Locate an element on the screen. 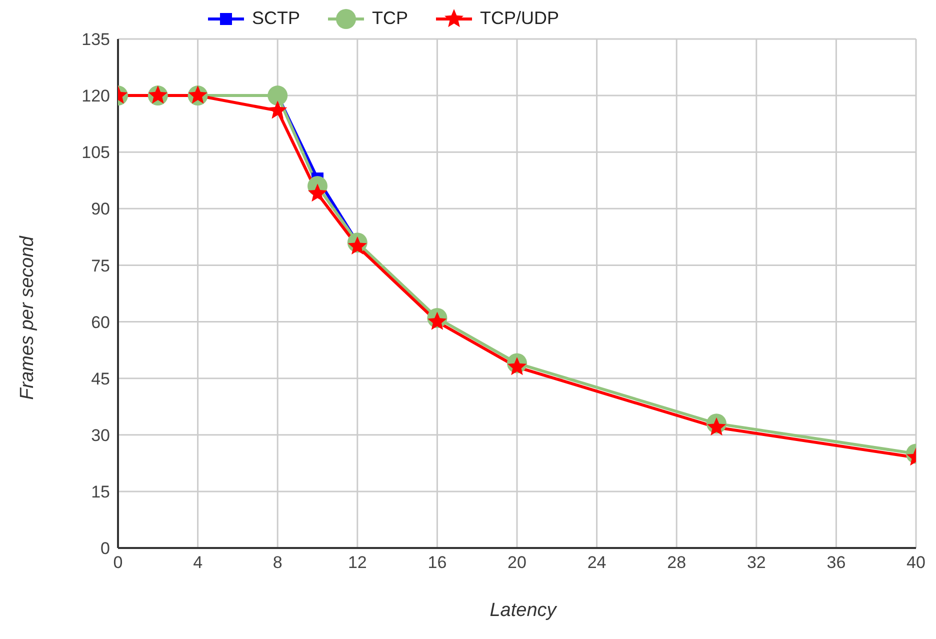 This screenshot has height=639, width=936. x-tick-label: 16 is located at coordinates (437, 562).